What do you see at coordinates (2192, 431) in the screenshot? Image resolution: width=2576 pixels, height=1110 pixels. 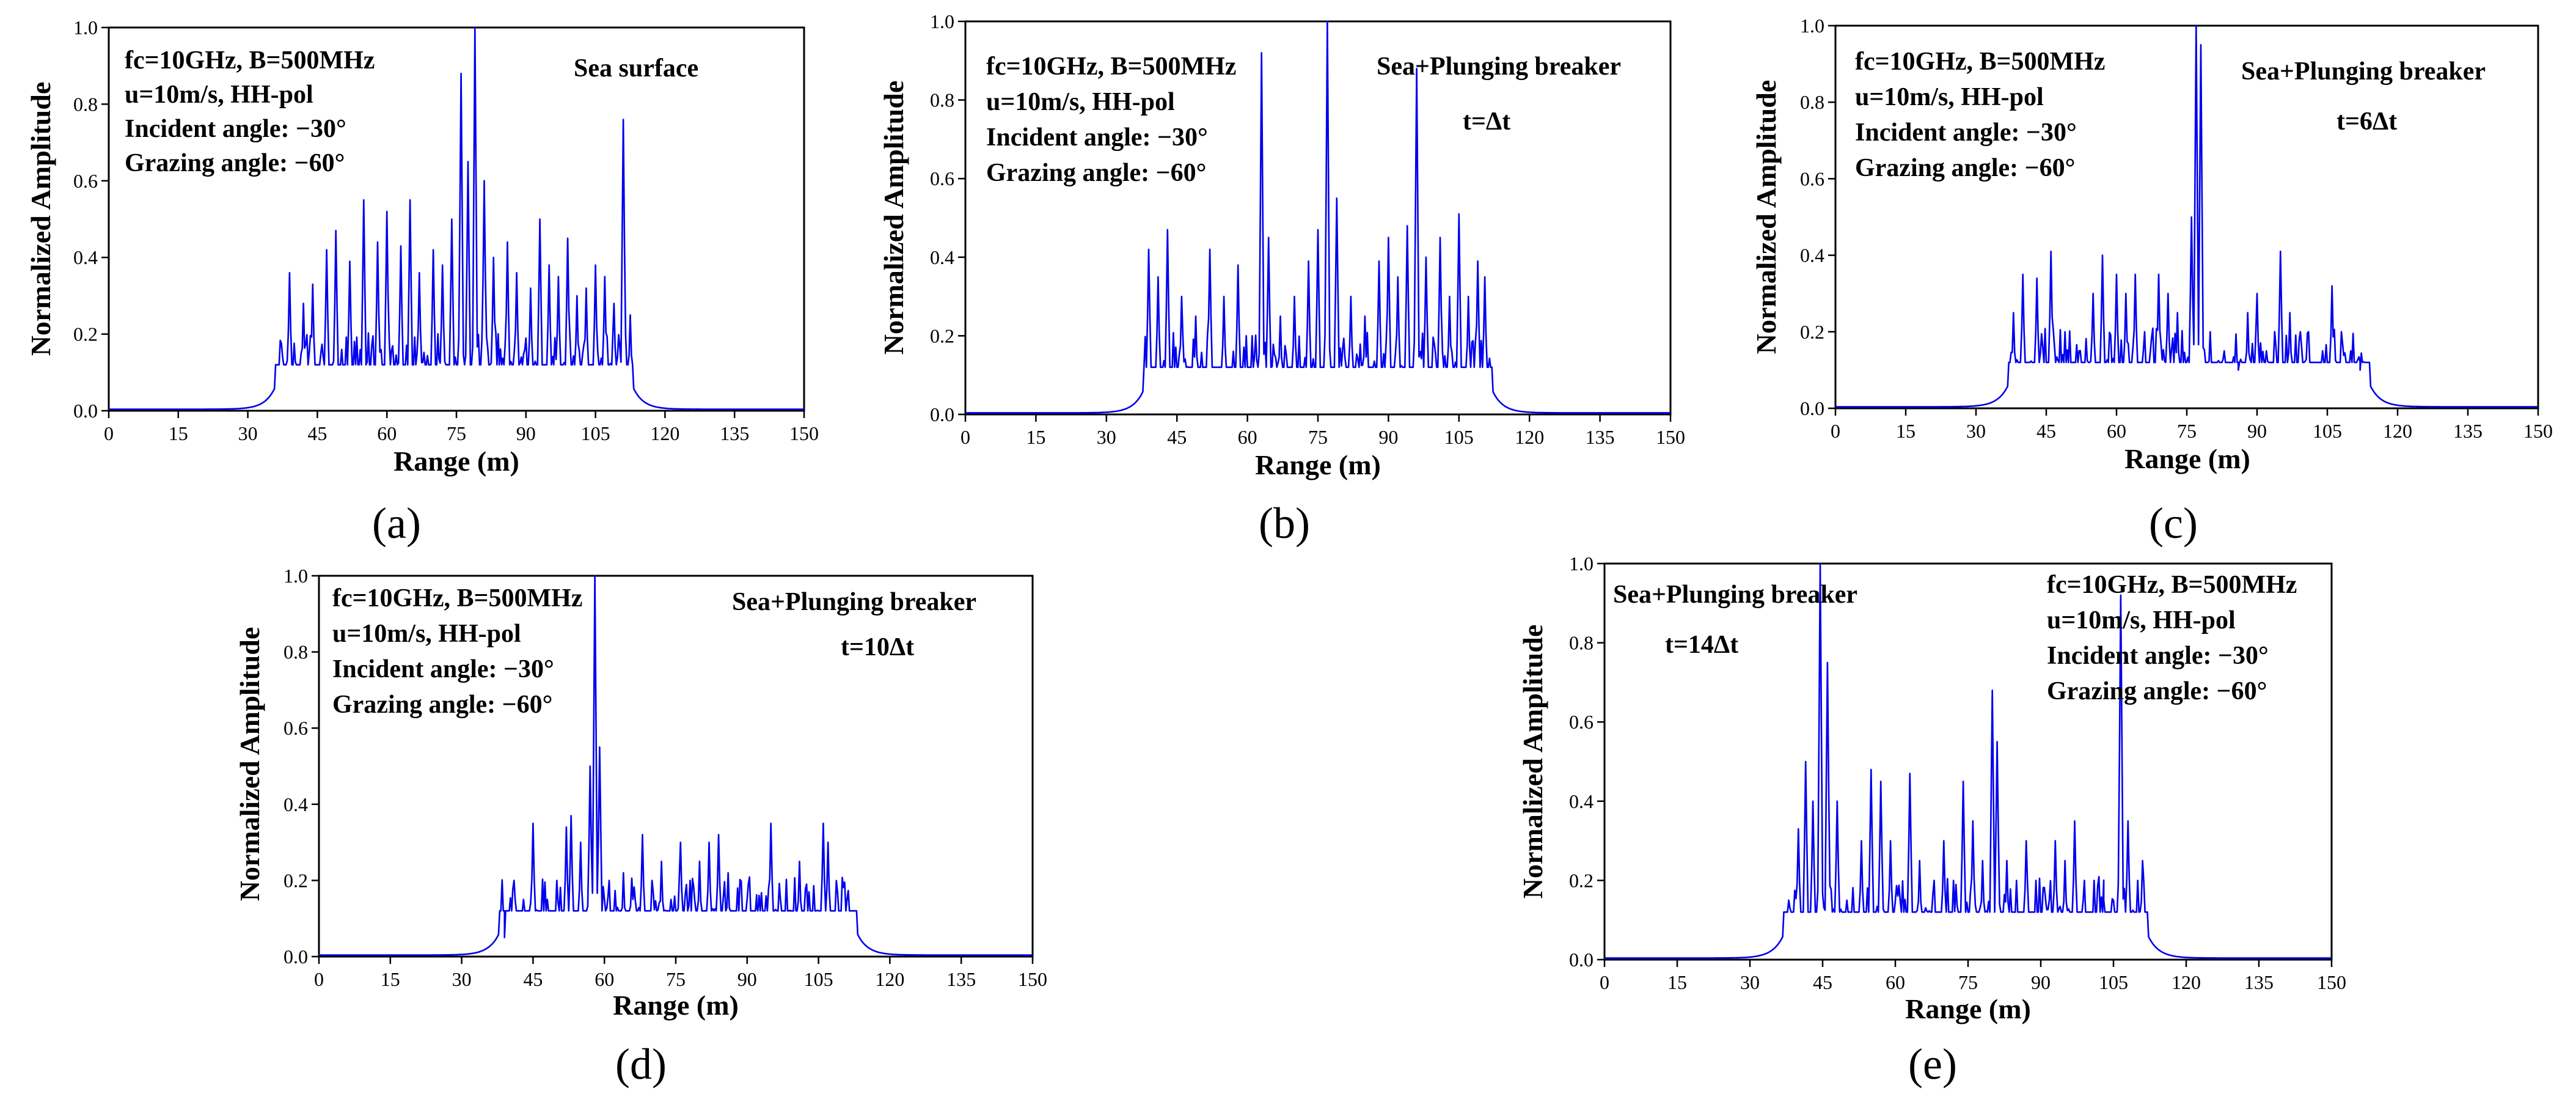 I see `x-tick-labels: 0 15 30 45 60 75 90 105 120 135 150` at bounding box center [2192, 431].